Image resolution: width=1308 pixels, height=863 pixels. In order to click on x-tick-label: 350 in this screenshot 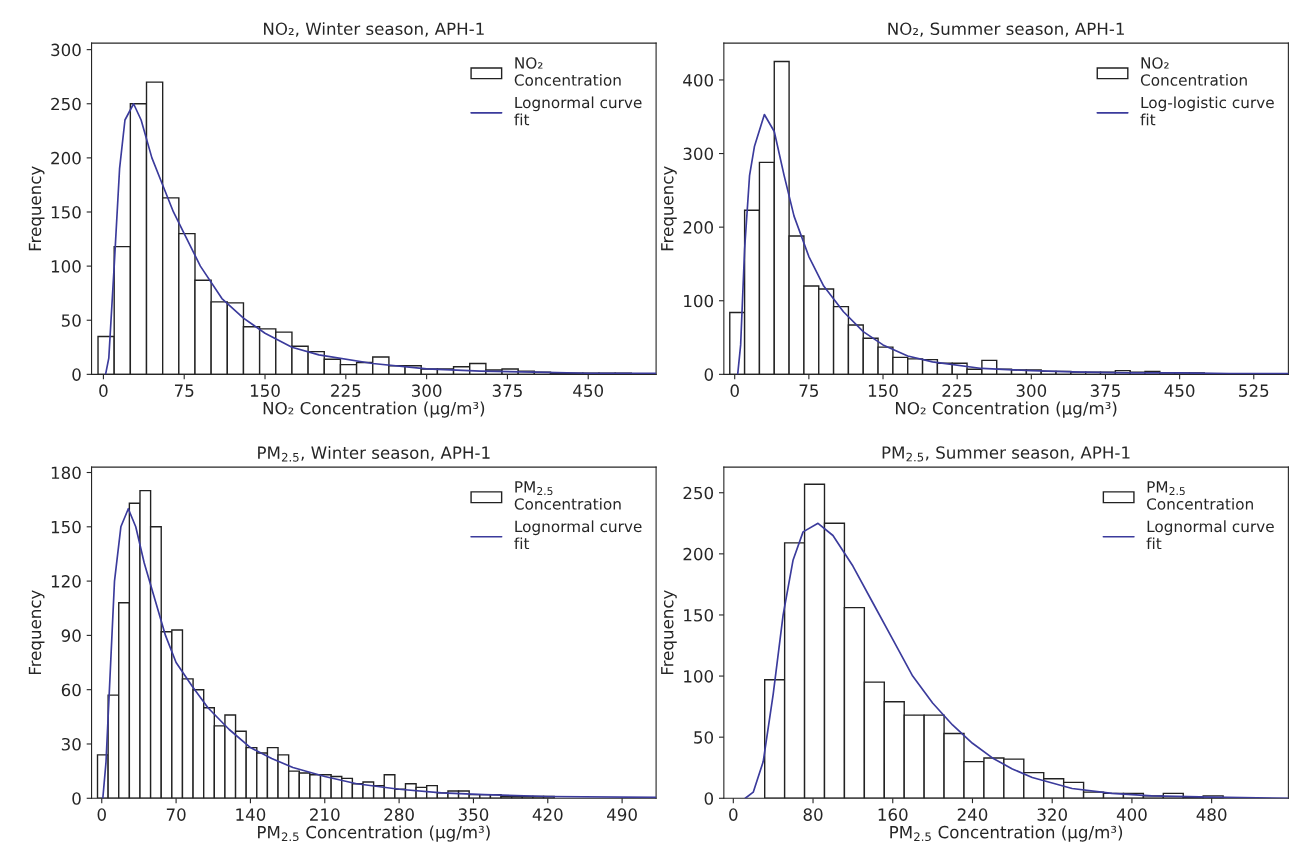, I will do `click(473, 814)`.